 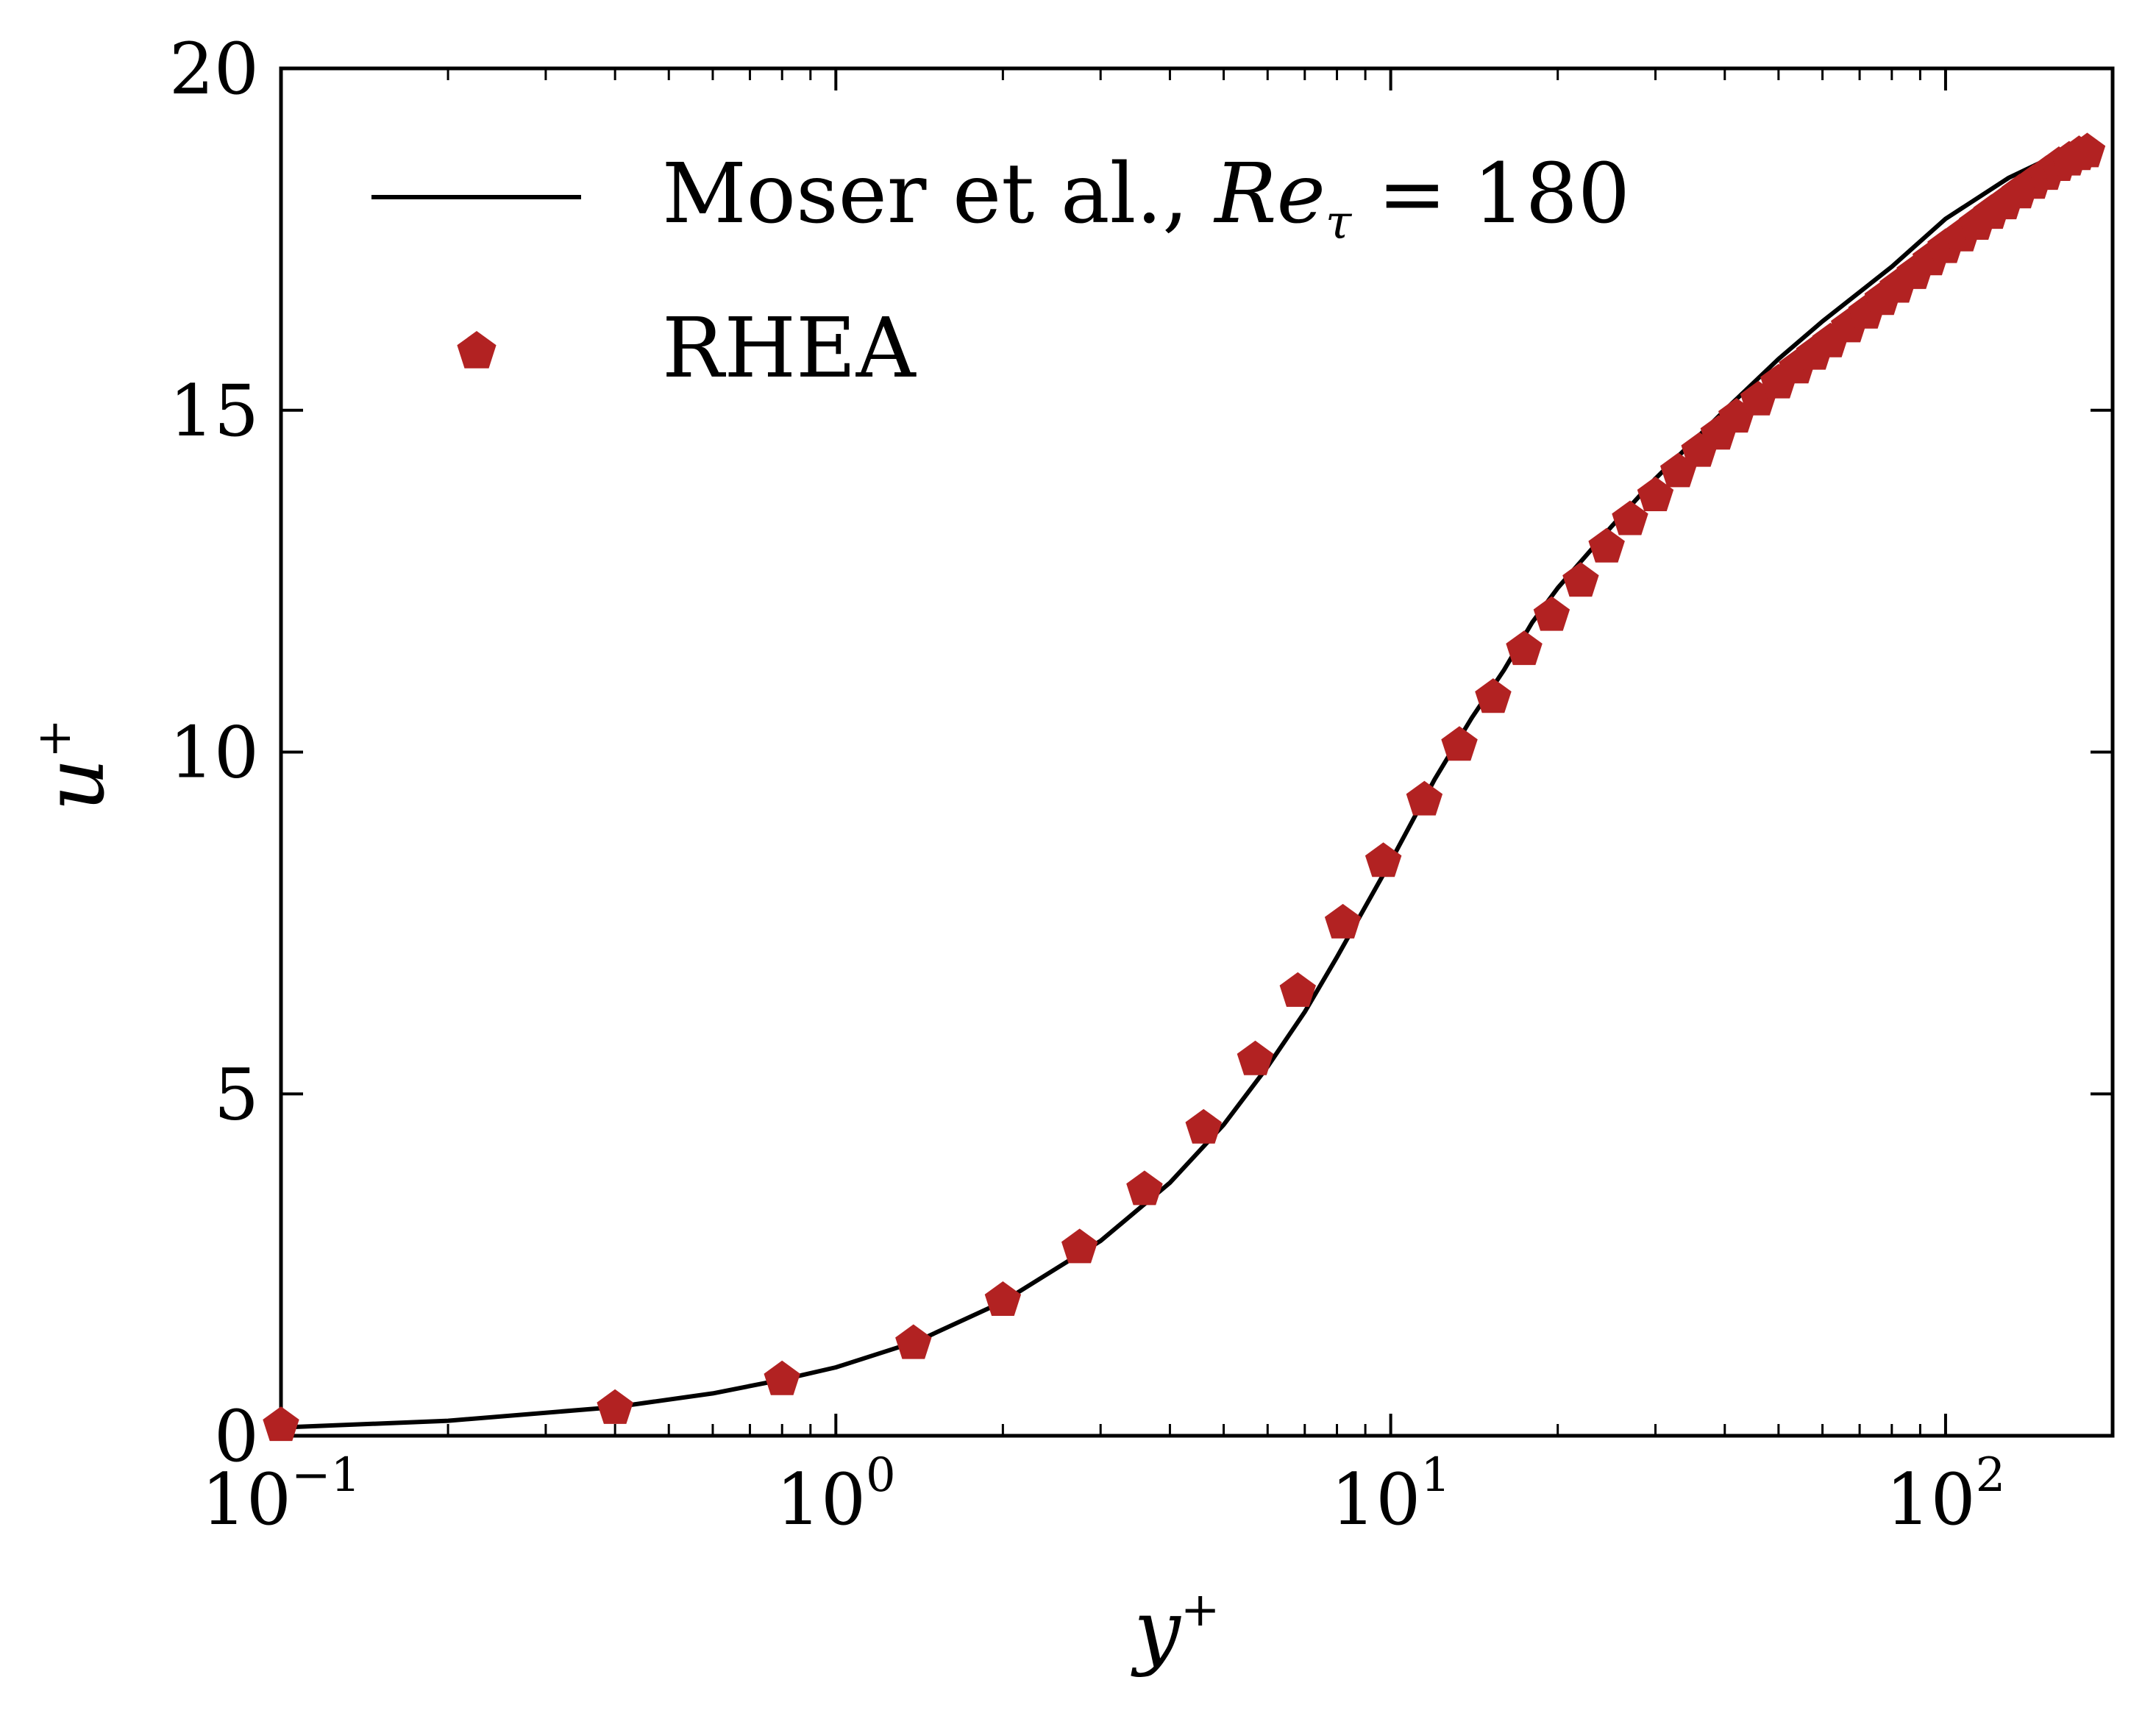 What do you see at coordinates (1104, 1494) in the screenshot?
I see `x-tick-labels: 10⁻¹ 10⁰ 10¹ 10²` at bounding box center [1104, 1494].